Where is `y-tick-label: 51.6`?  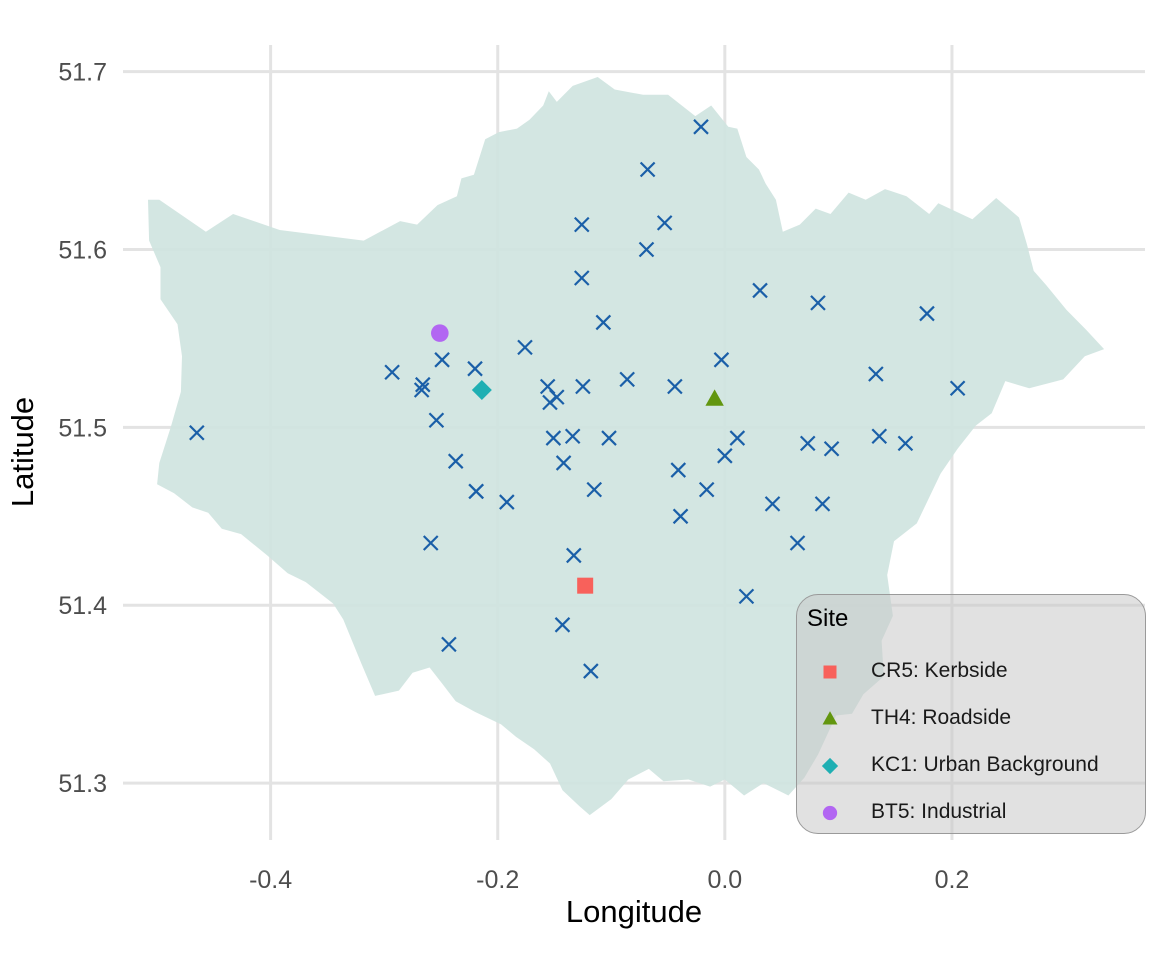 y-tick-label: 51.6 is located at coordinates (82, 251).